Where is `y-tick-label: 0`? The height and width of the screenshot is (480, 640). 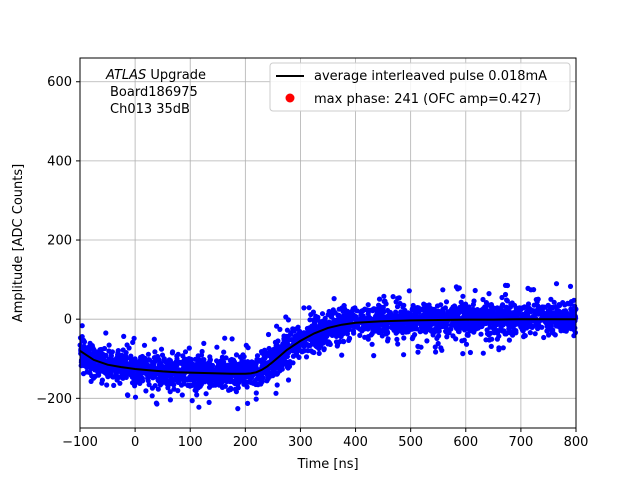 y-tick-label: 0 is located at coordinates (68, 320).